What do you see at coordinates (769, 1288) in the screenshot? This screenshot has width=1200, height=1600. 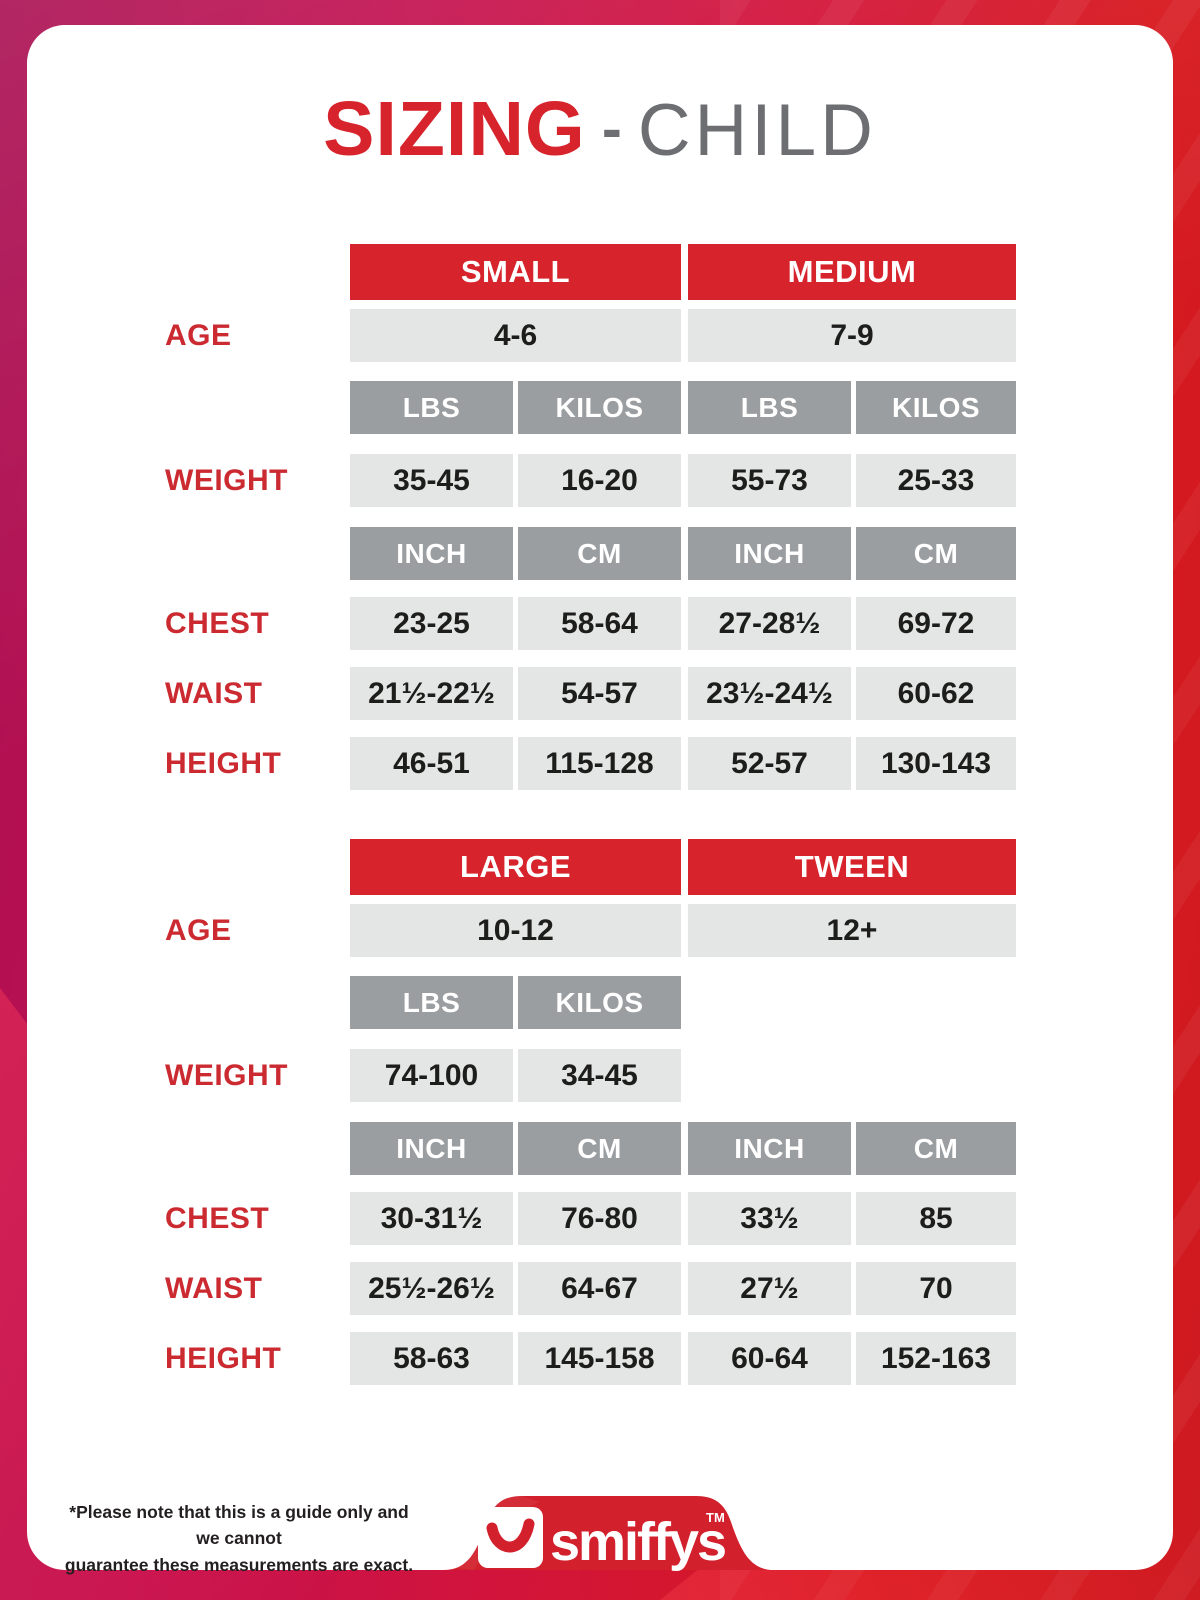 I see `waist-inch-tween: 27½` at bounding box center [769, 1288].